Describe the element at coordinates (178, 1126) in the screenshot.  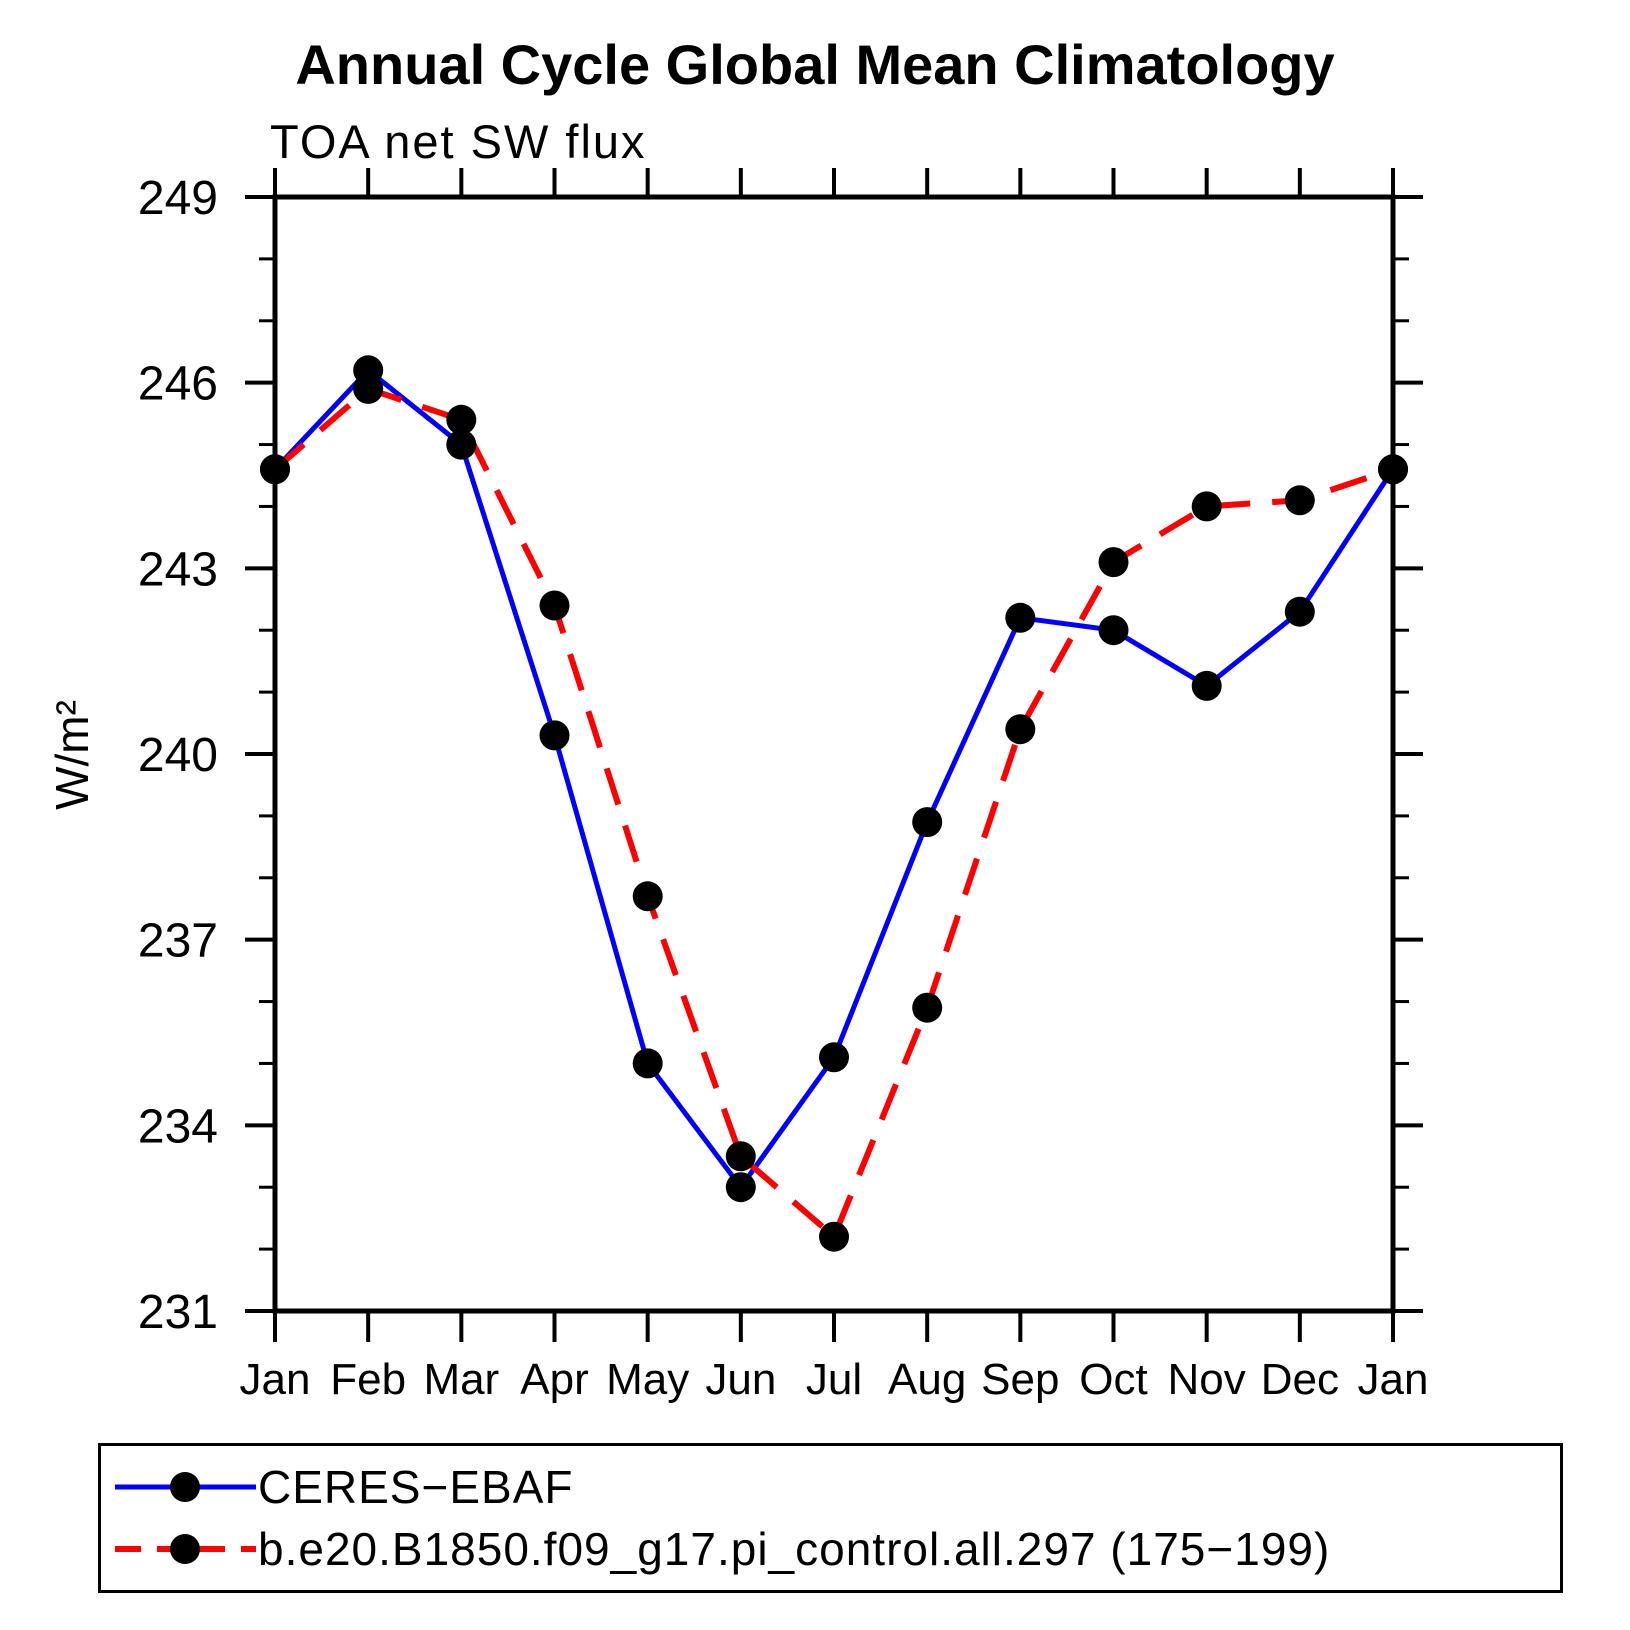
I see `y-tick-label: 234` at that location.